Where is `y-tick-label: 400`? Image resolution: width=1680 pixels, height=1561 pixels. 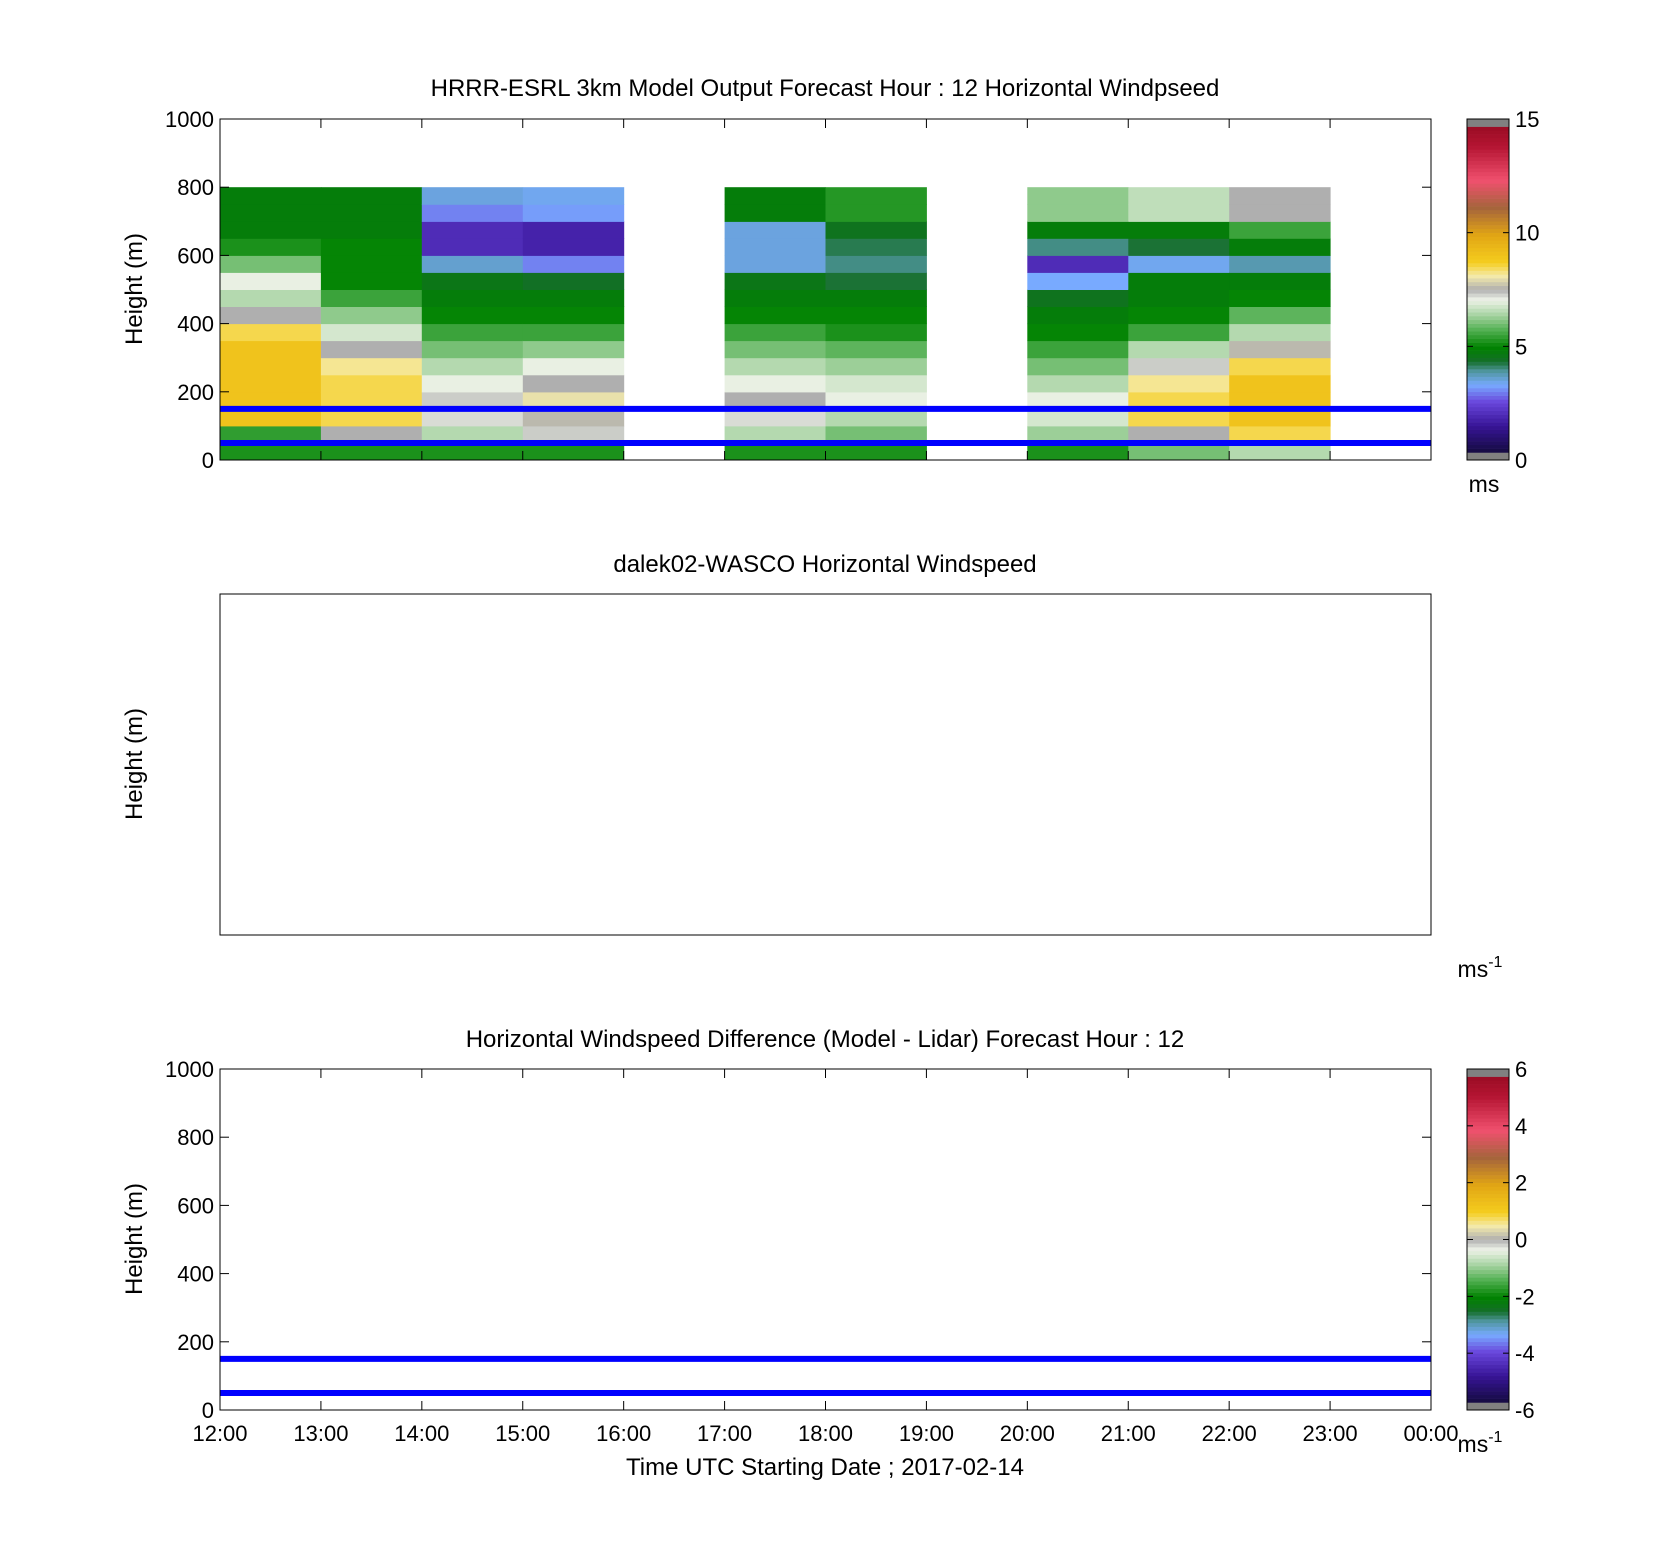 y-tick-label: 400 is located at coordinates (195, 1274).